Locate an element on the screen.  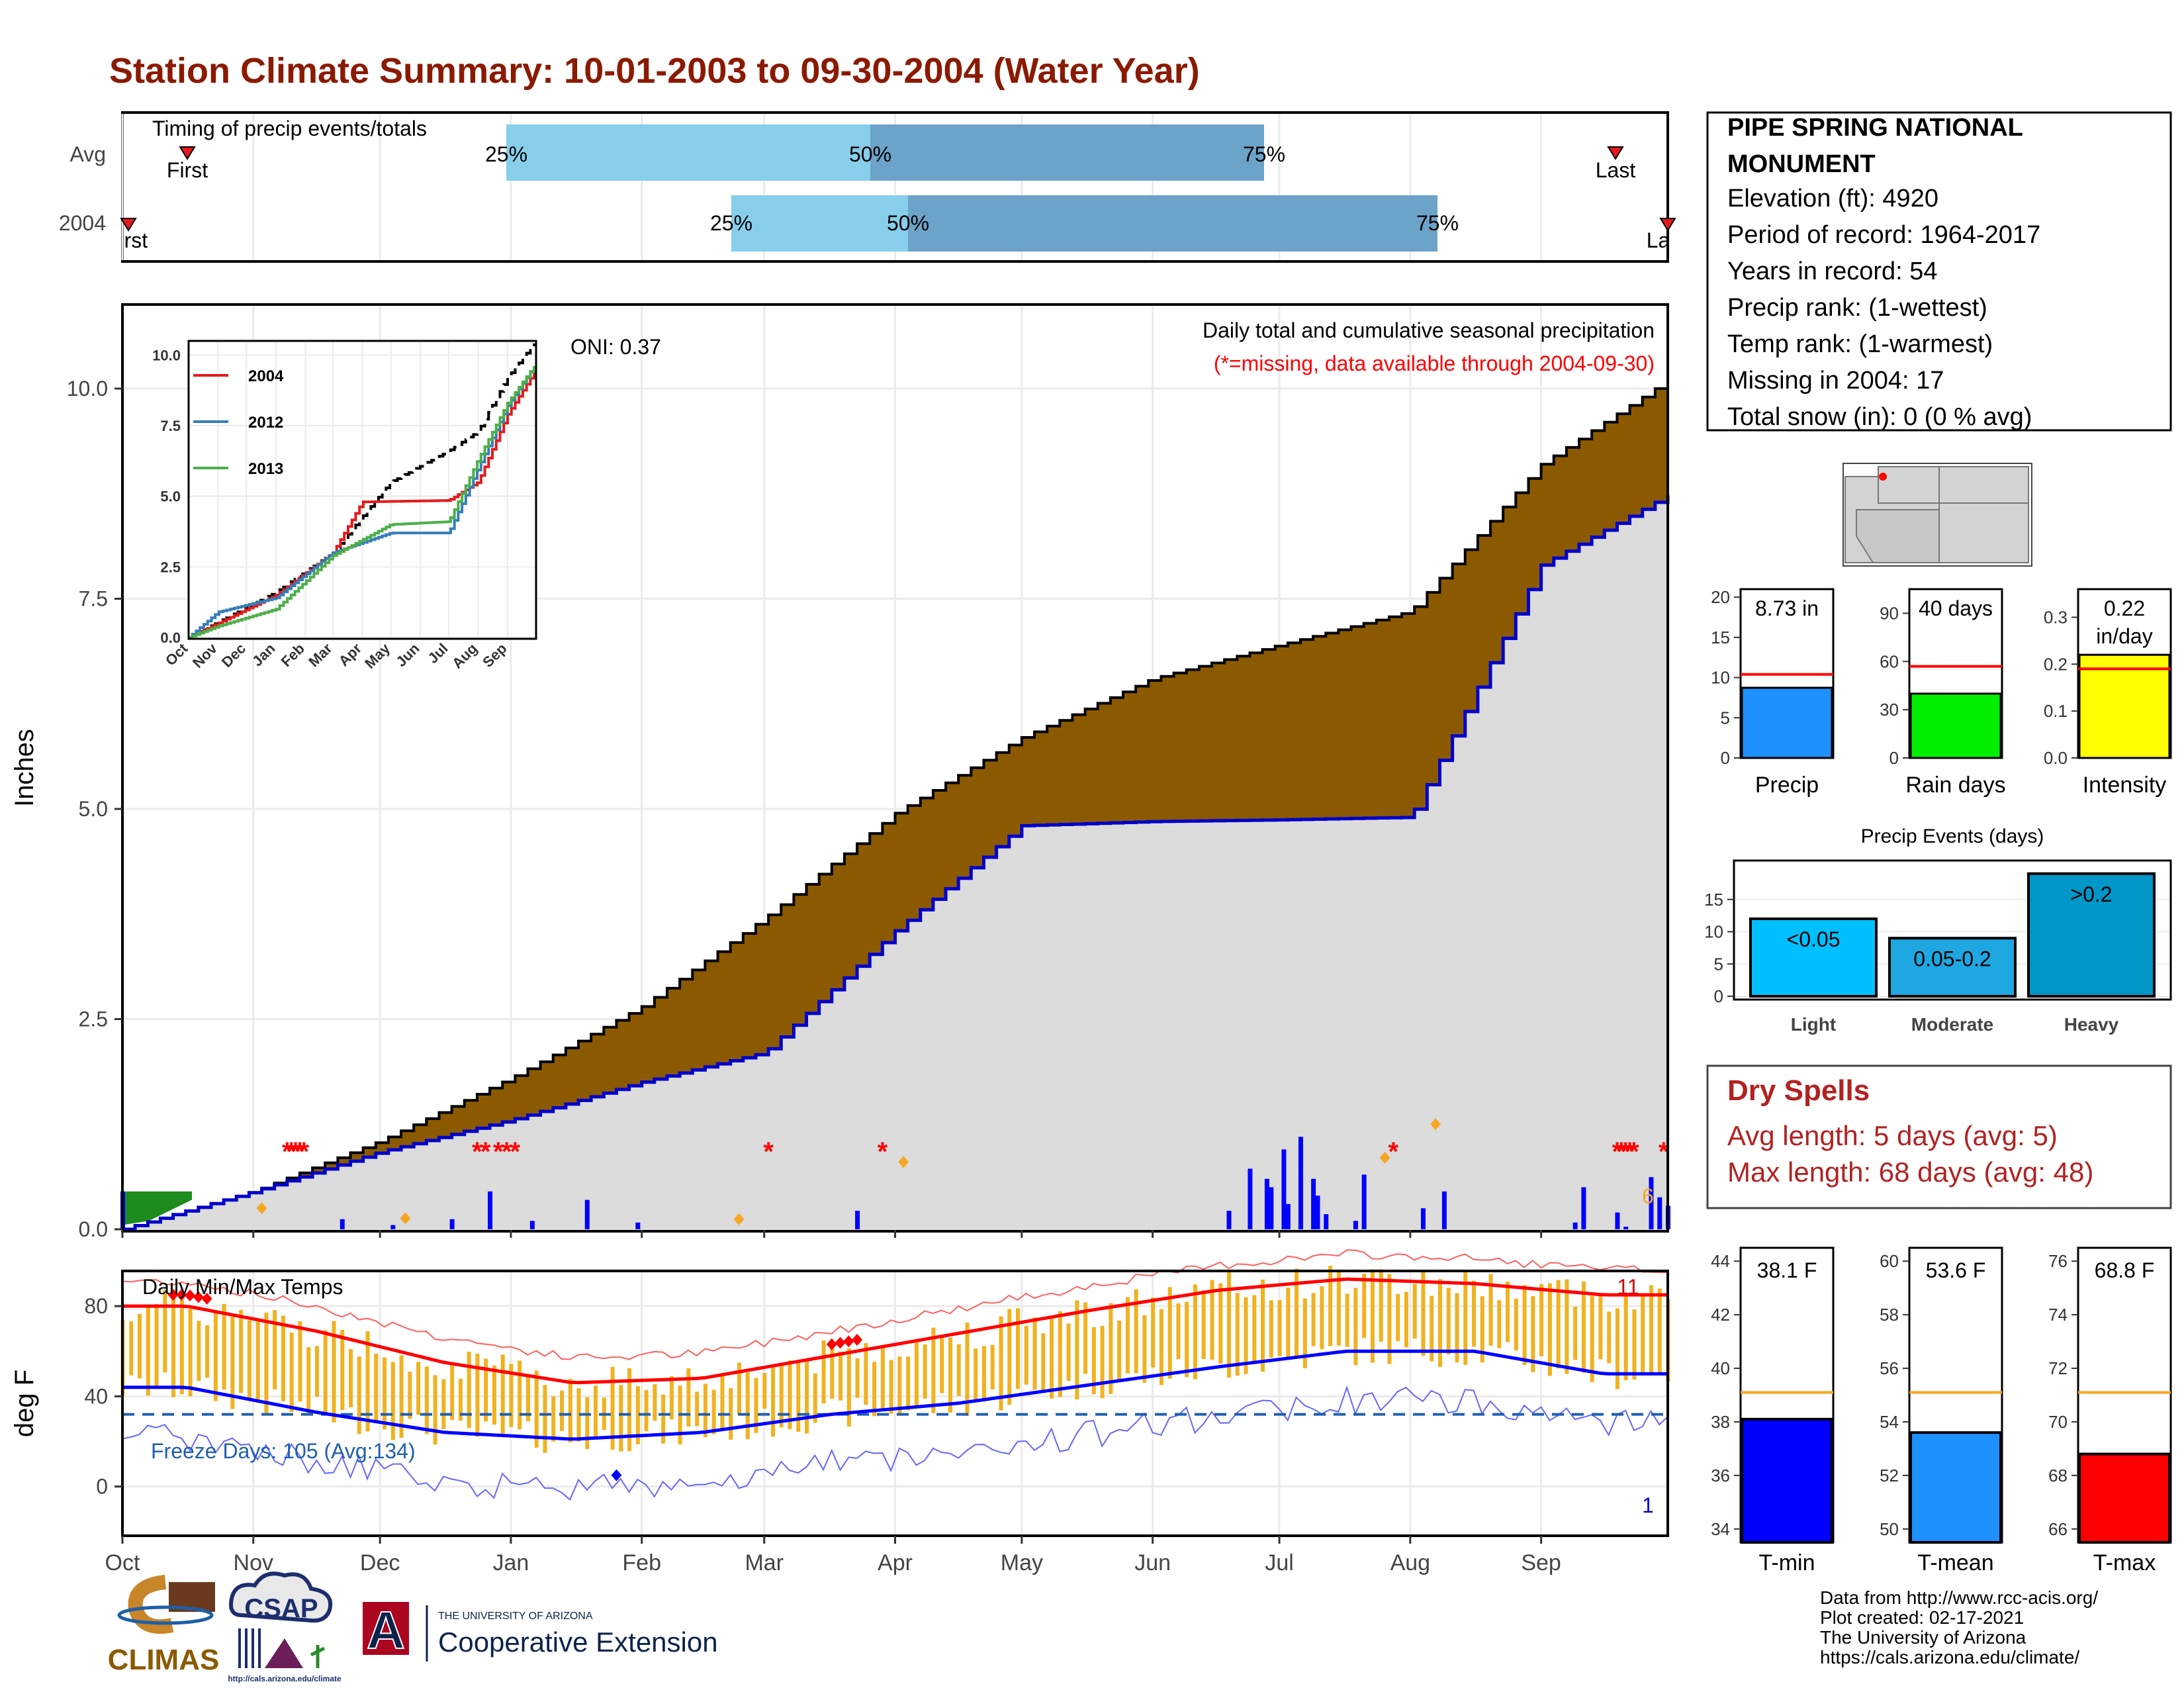
dry-spells-border is located at coordinates (1939, 1136).